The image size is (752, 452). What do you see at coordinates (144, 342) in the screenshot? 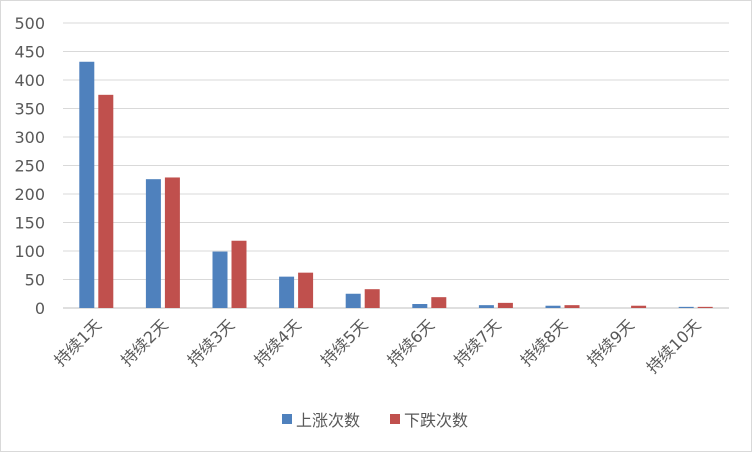
I see `x-tick-label: 持续2天` at bounding box center [144, 342].